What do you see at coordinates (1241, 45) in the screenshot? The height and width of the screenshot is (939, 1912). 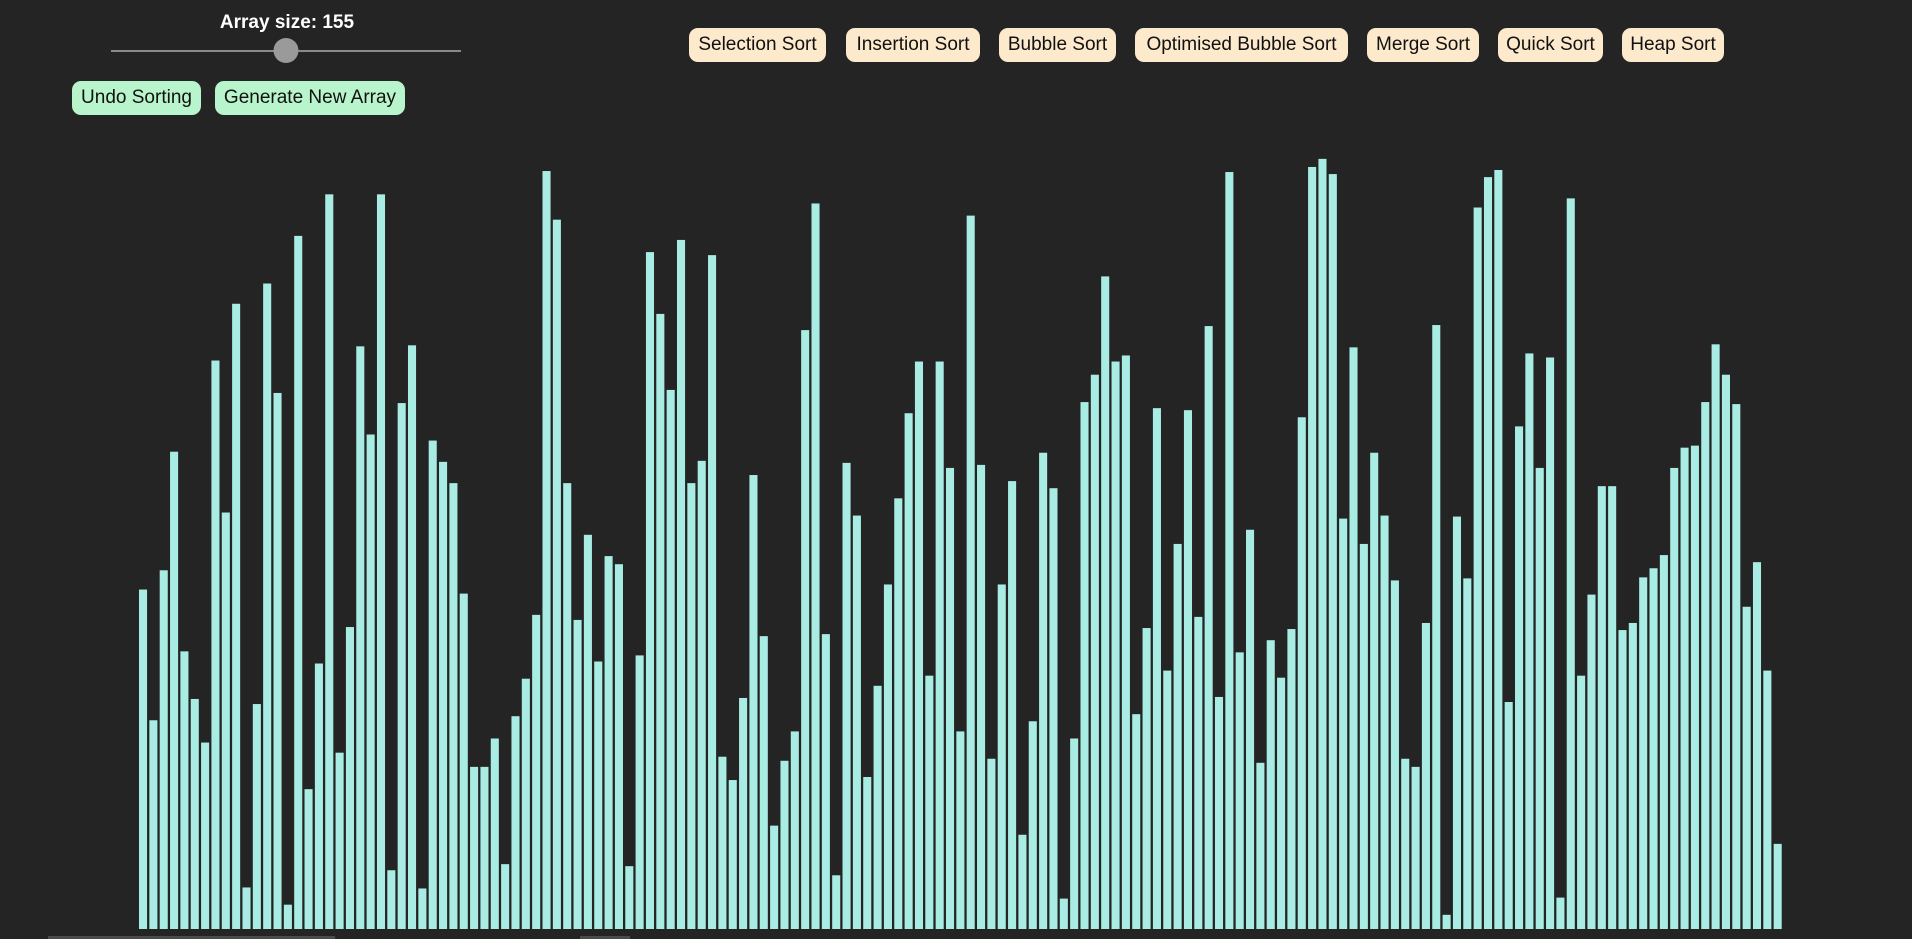 I see `optimised-bubble-sort-button: Optimised Bubble Sort` at bounding box center [1241, 45].